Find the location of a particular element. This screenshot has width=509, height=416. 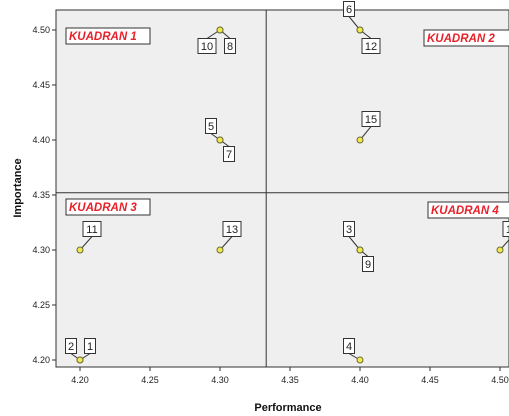

point-label: 10 is located at coordinates (207, 47).